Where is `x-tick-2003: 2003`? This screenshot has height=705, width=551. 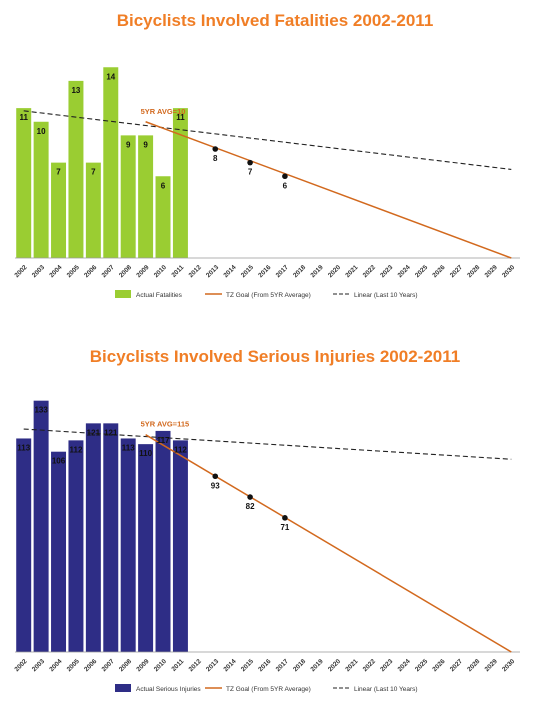 x-tick-2003: 2003 is located at coordinates (38, 271).